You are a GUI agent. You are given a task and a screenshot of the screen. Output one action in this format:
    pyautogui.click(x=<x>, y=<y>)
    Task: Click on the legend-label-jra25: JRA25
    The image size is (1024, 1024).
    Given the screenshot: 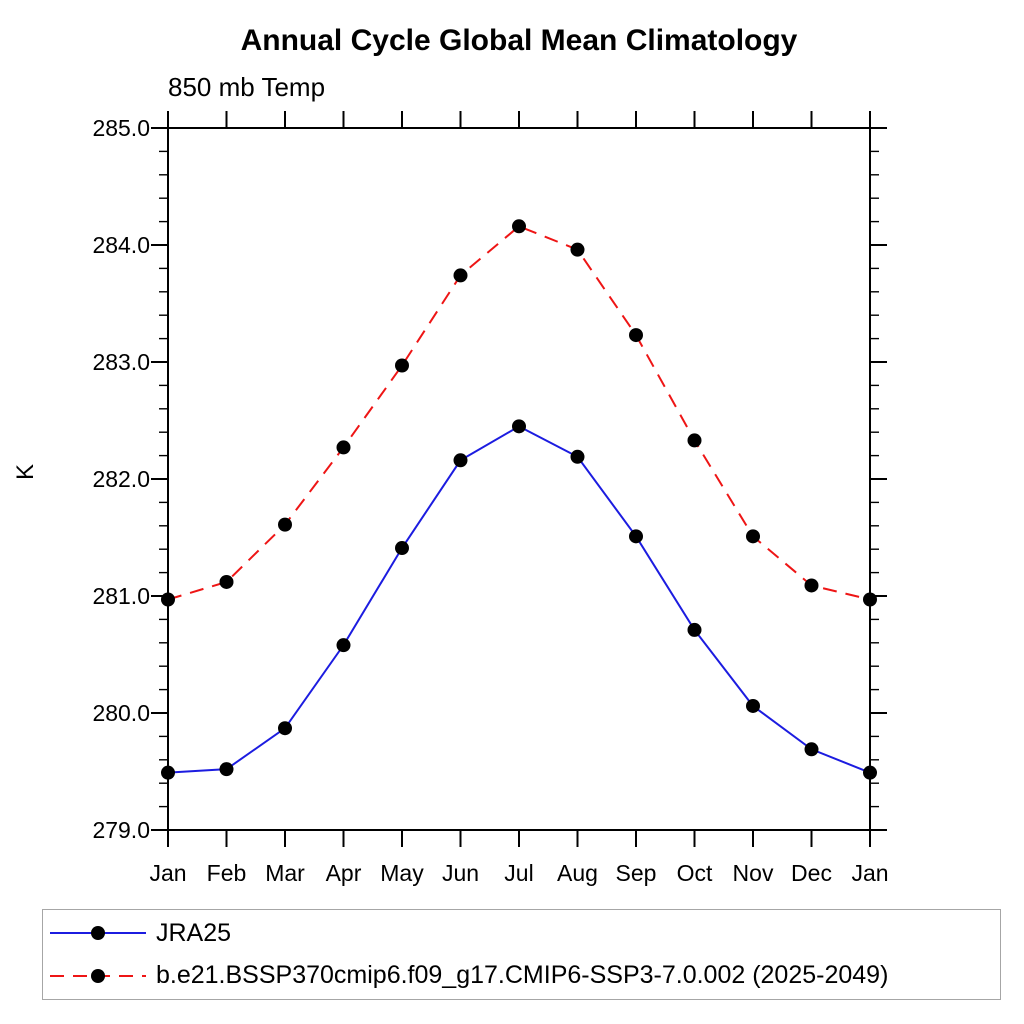 What is the action you would take?
    pyautogui.click(x=194, y=932)
    